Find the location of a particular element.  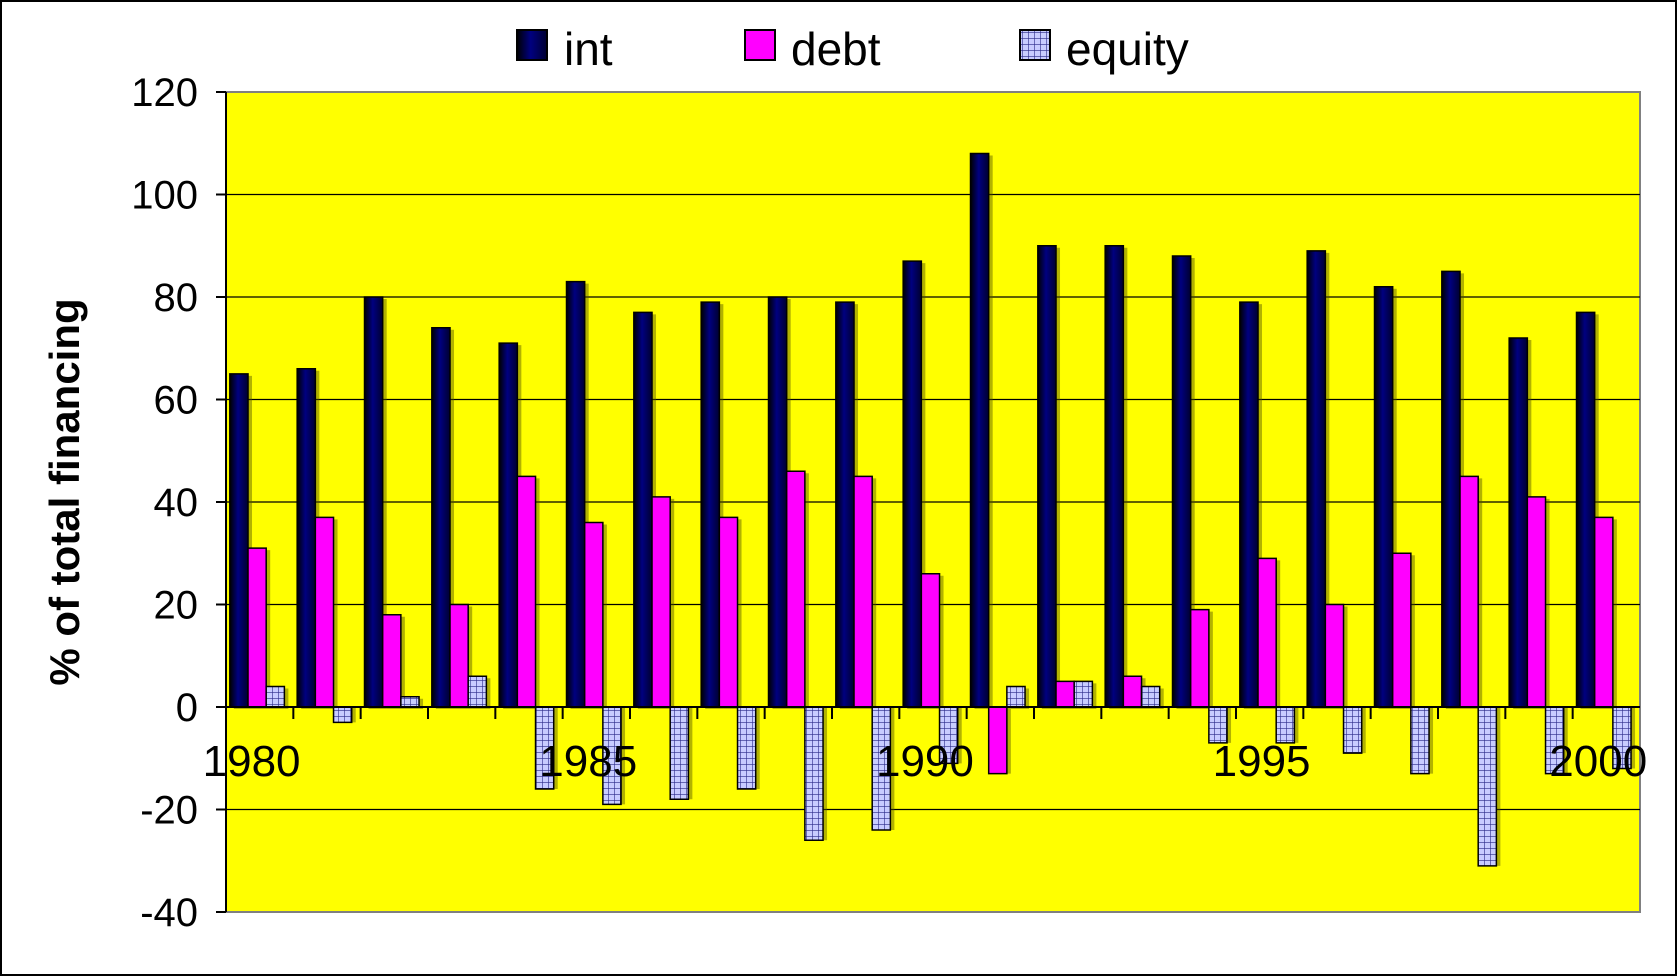

y-tick-label: -40 is located at coordinates (169, 913).